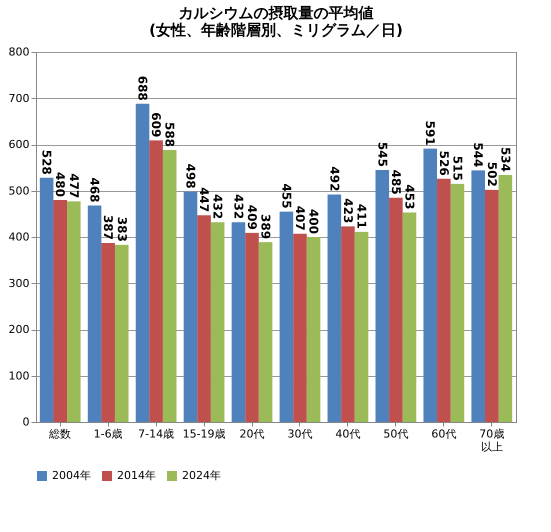  What do you see at coordinates (201, 475) in the screenshot?
I see `legend-label: 2024年` at bounding box center [201, 475].